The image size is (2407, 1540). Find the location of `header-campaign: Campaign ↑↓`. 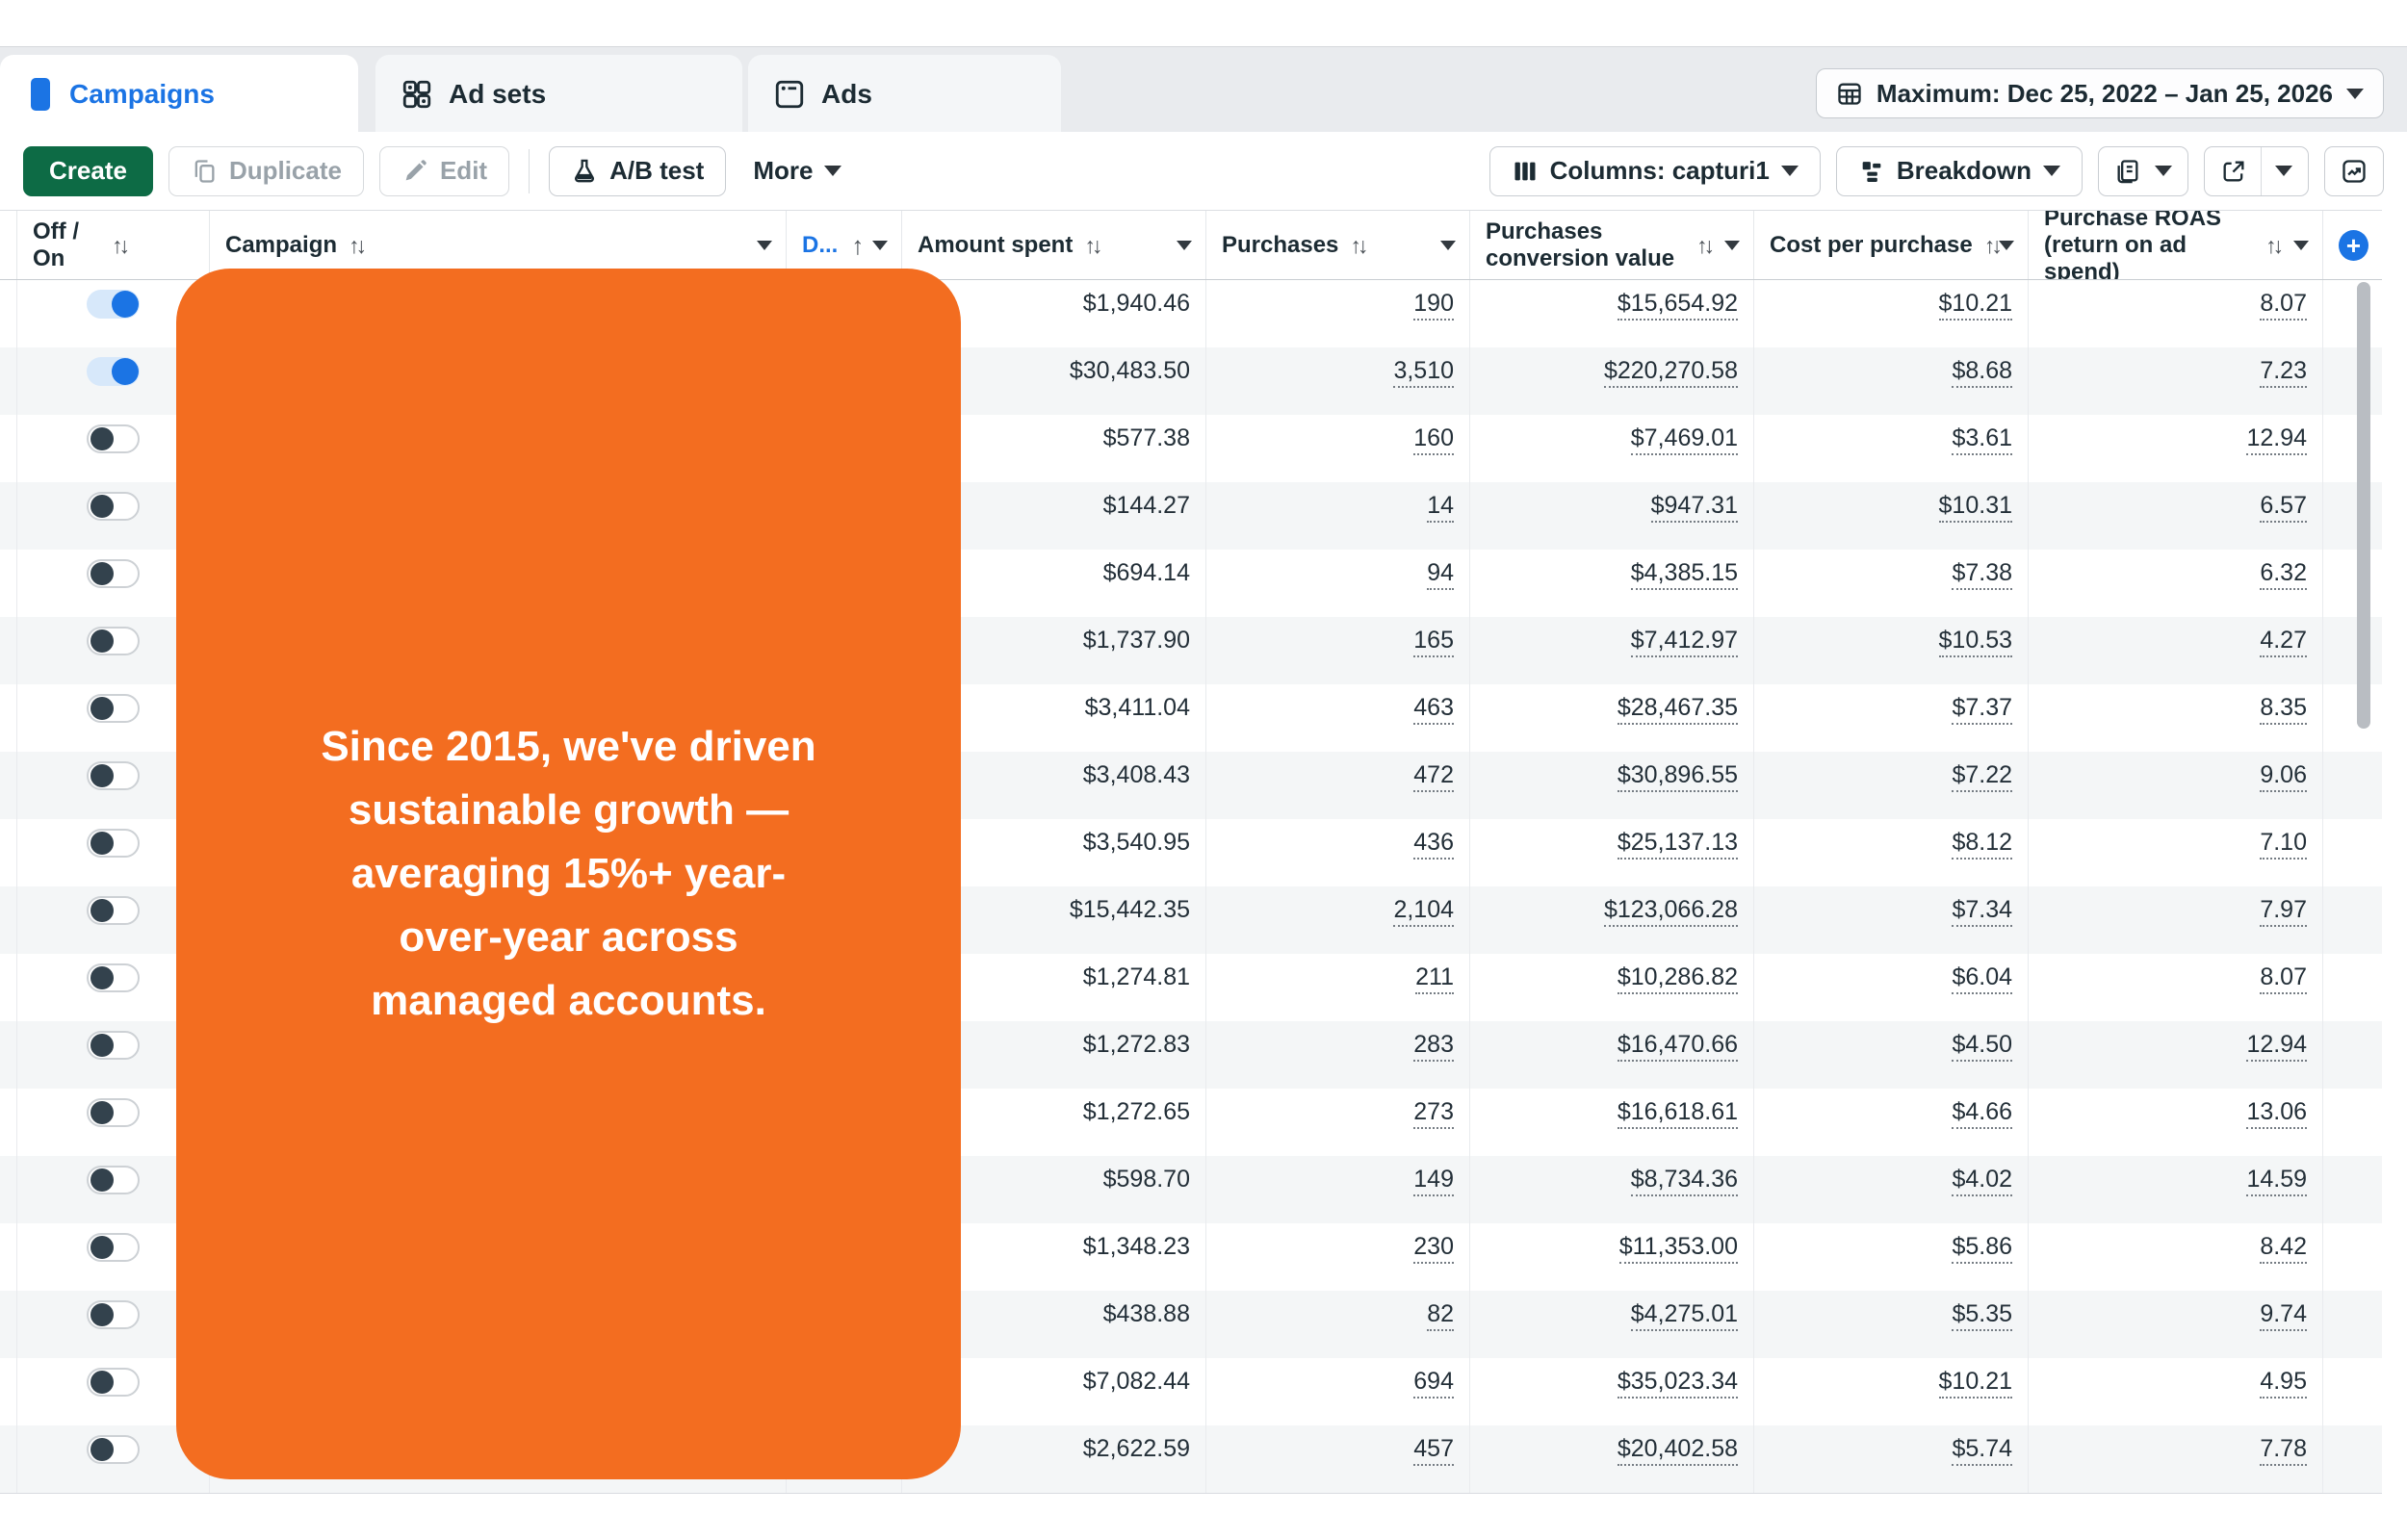

header-campaign: Campaign ↑↓ is located at coordinates (498, 245).